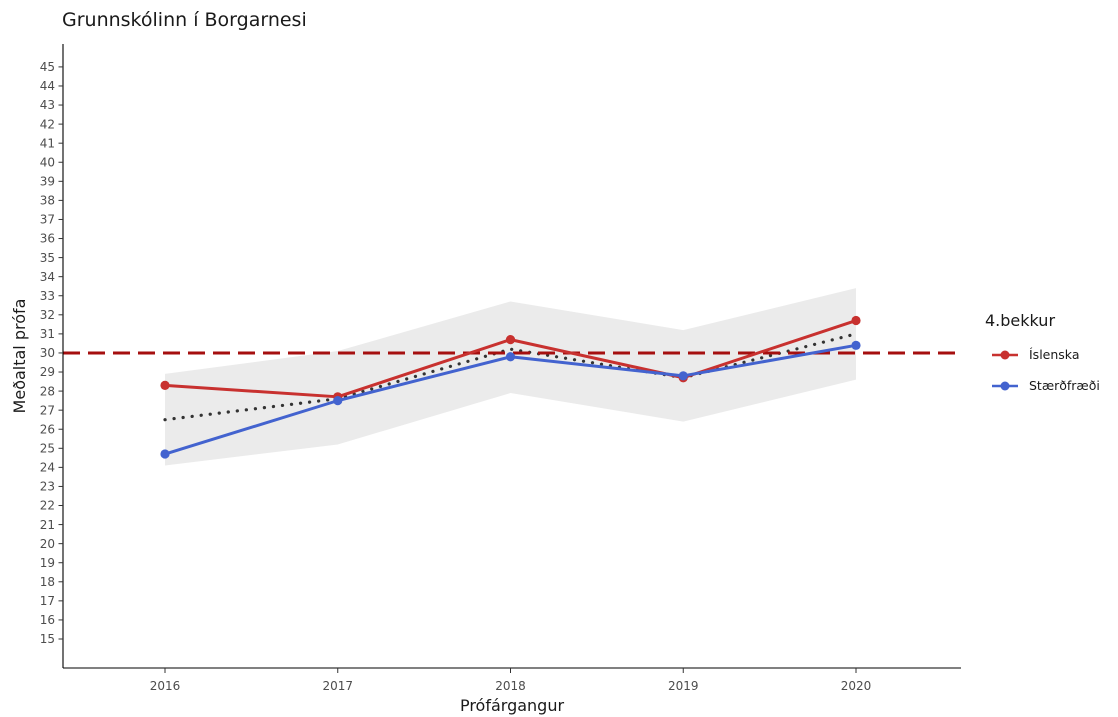 The height and width of the screenshot is (717, 1118). I want to click on y-tick-label: 17, so click(47, 601).